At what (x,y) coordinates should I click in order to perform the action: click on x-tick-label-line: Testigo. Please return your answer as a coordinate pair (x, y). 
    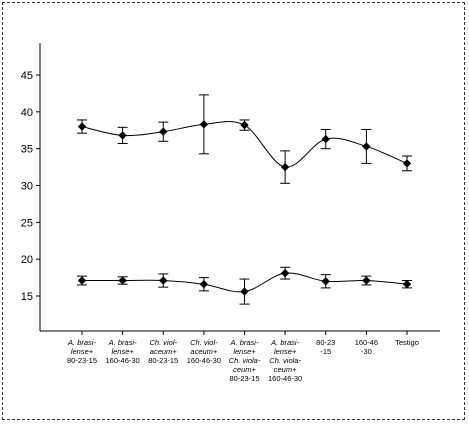
    Looking at the image, I should click on (407, 342).